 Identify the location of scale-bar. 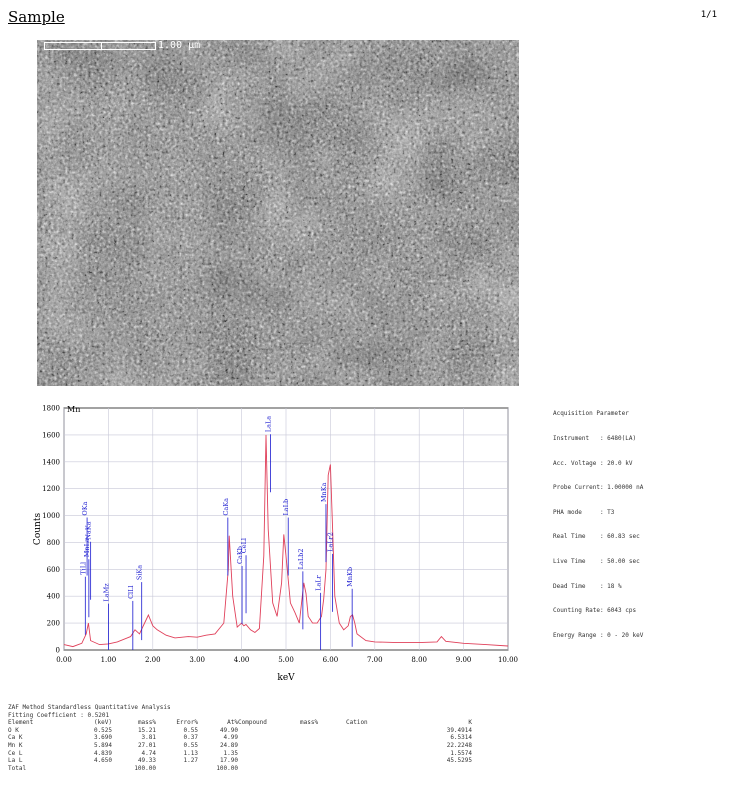
(100, 46).